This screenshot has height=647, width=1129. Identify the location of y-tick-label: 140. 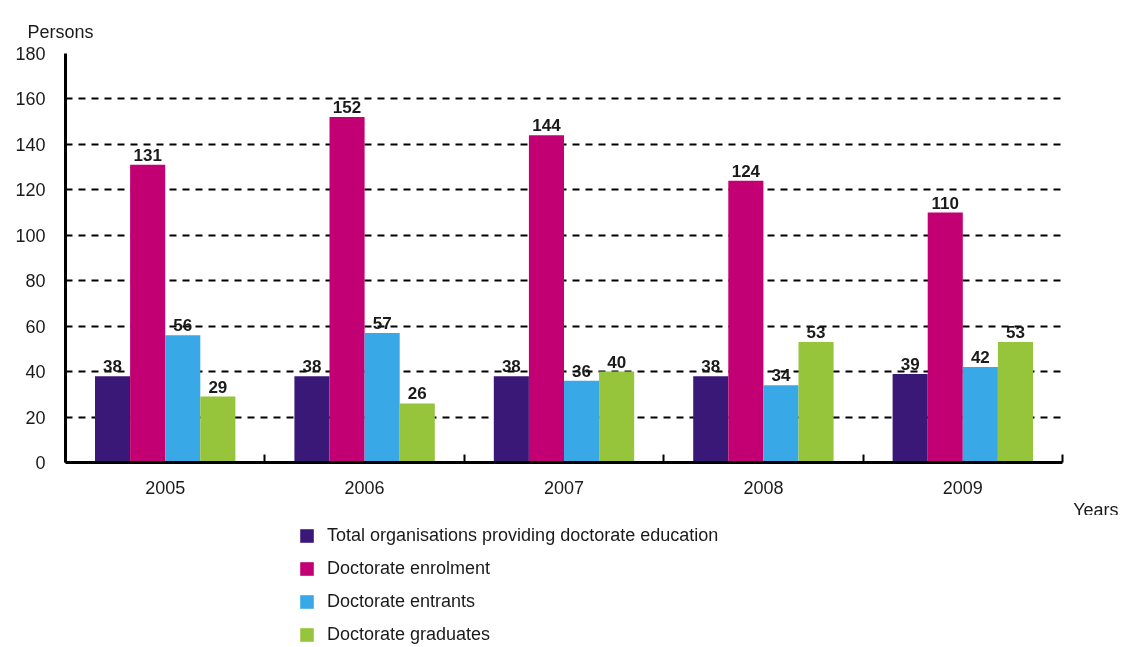
(30, 144).